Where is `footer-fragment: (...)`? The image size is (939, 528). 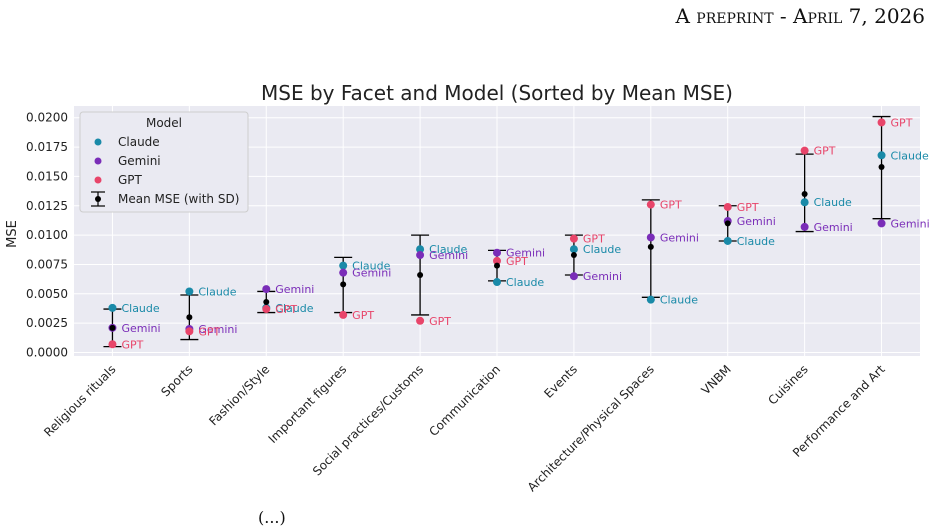 footer-fragment: (...) is located at coordinates (272, 517).